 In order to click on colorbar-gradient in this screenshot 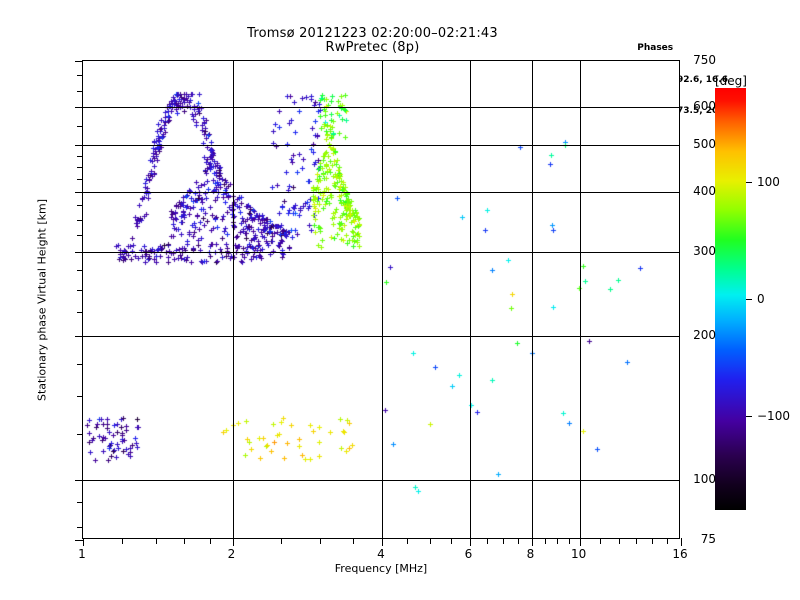, I will do `click(730, 299)`.